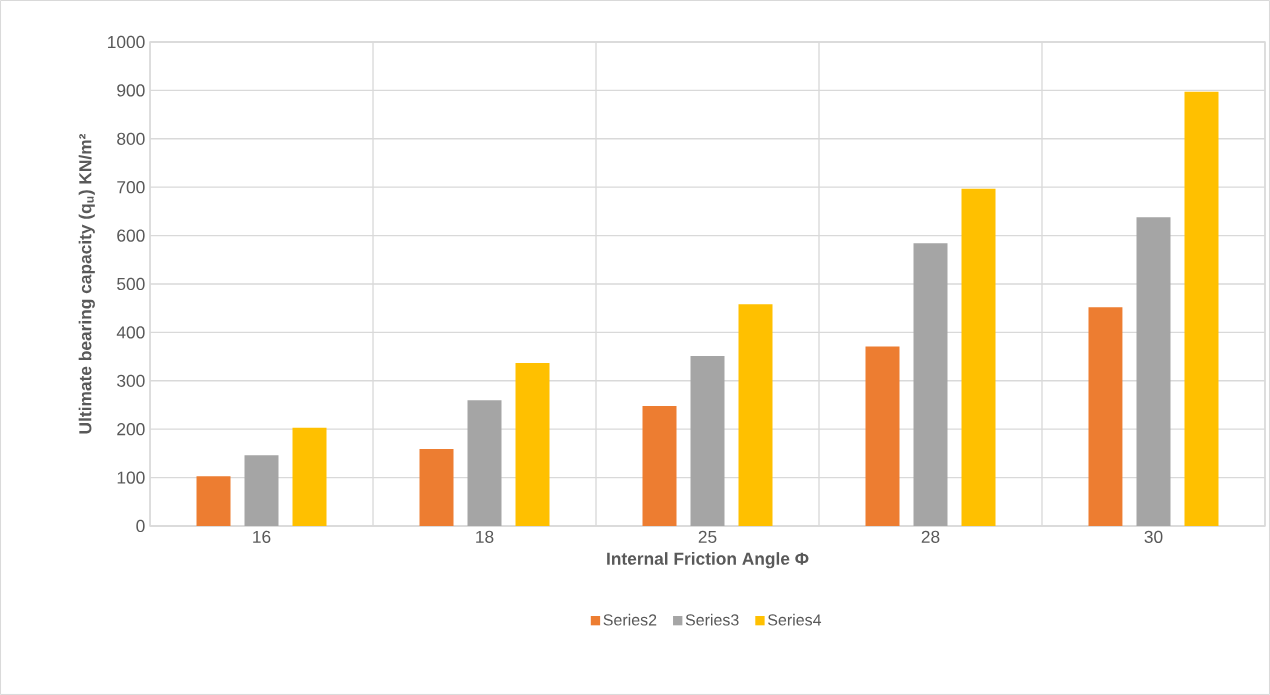 Image resolution: width=1270 pixels, height=695 pixels. Describe the element at coordinates (795, 619) in the screenshot. I see `legend-label: Series4` at that location.